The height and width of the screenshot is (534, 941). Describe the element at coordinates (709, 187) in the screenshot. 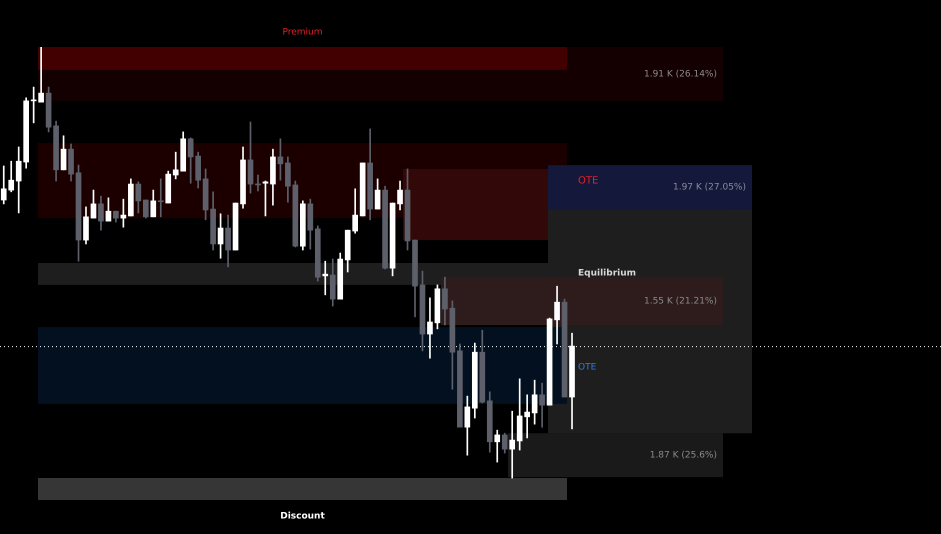

I see `band-label: 1.97 K (27.05%)` at that location.